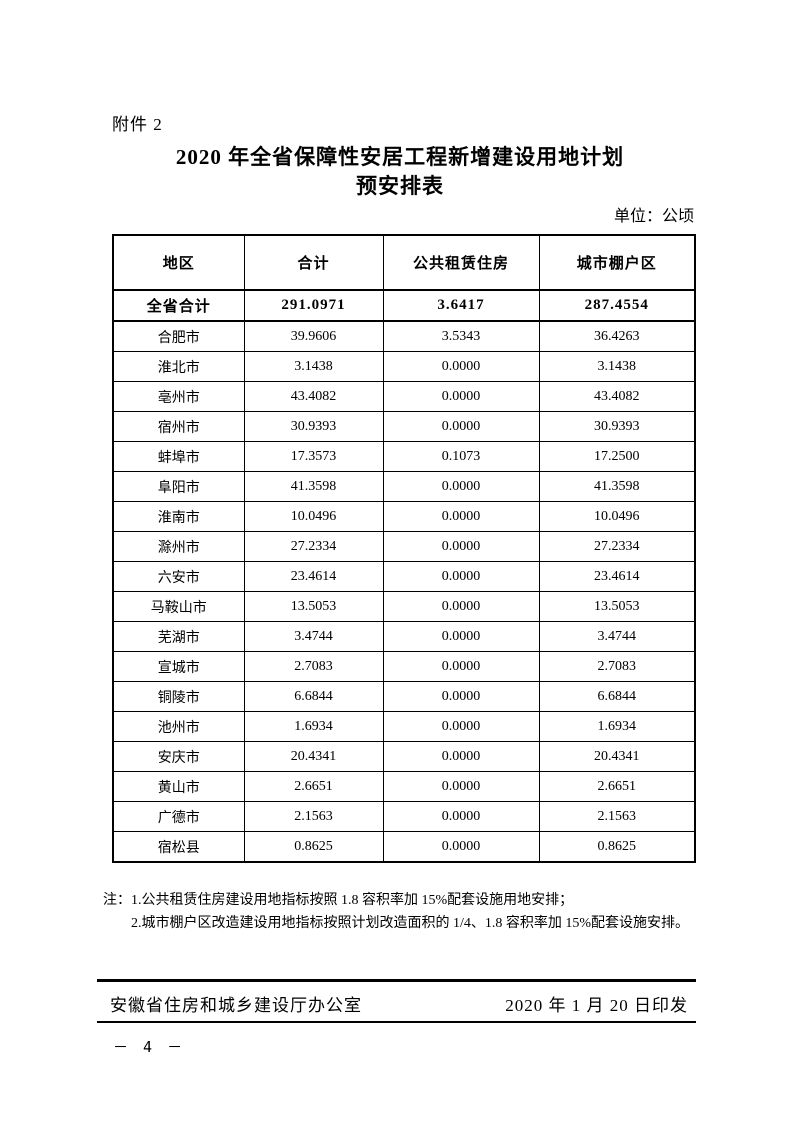 Image resolution: width=793 pixels, height=1122 pixels. I want to click on region-cell: 芜湖市, so click(178, 636).